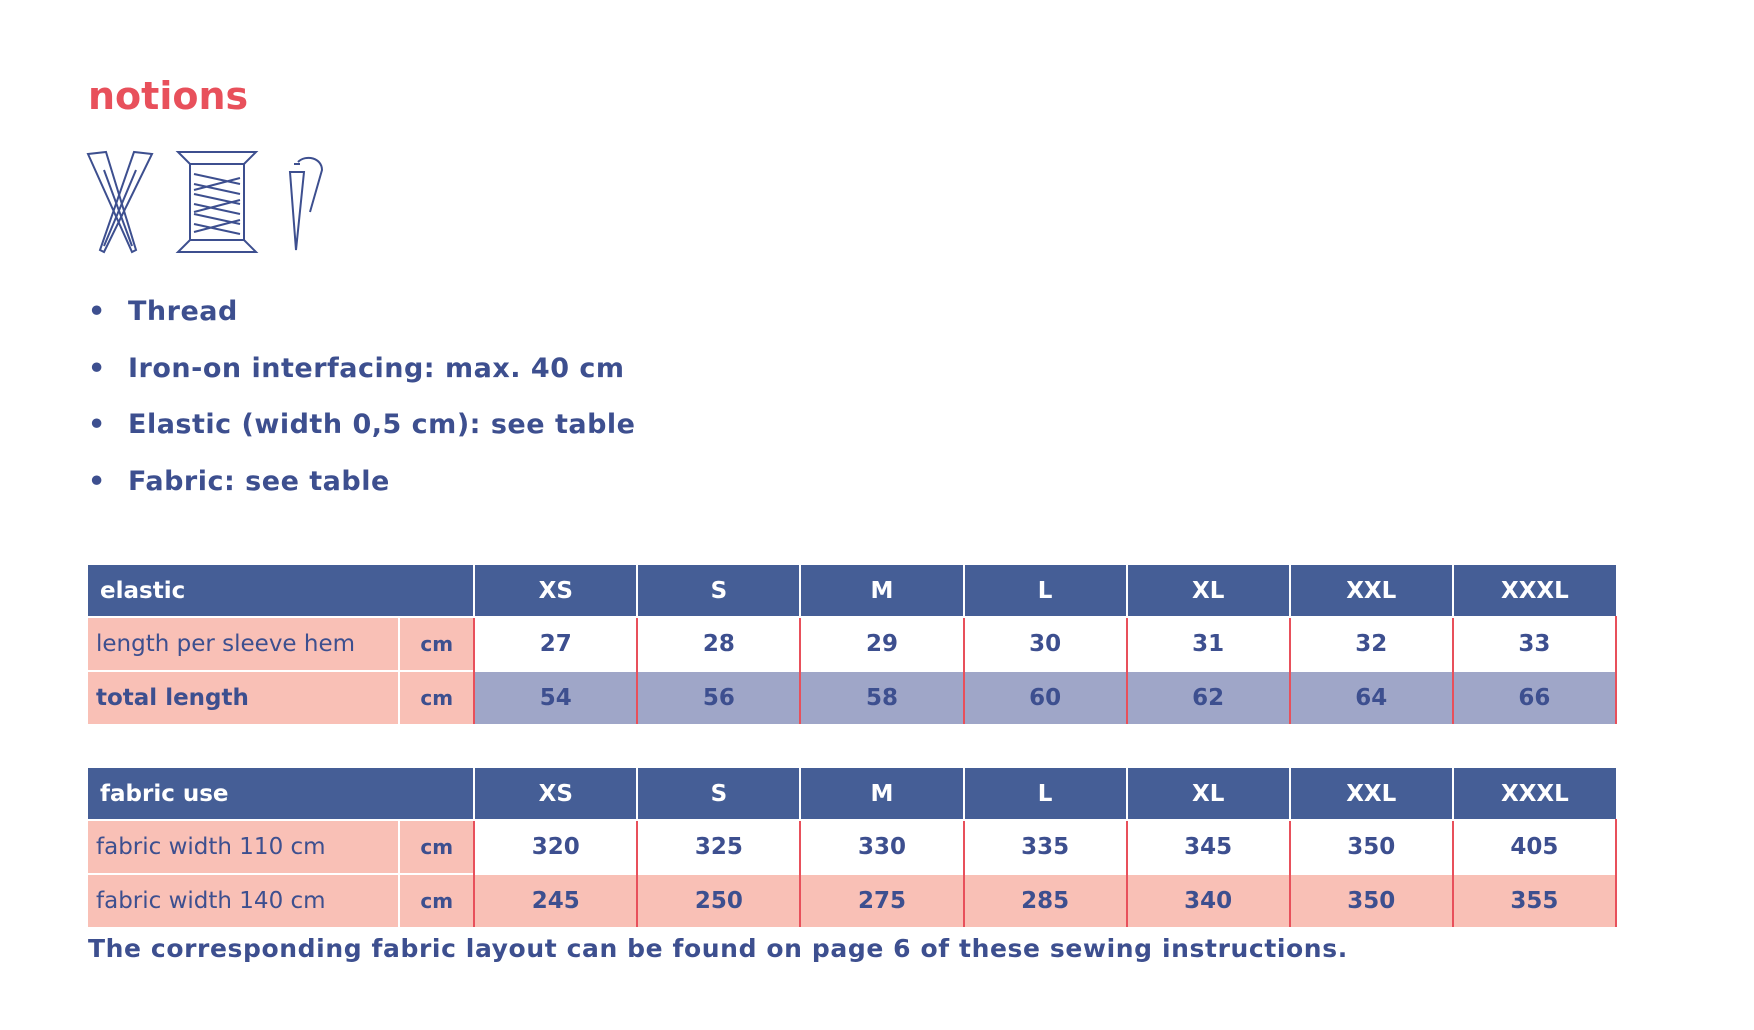  I want to click on value-cell: 250, so click(718, 900).